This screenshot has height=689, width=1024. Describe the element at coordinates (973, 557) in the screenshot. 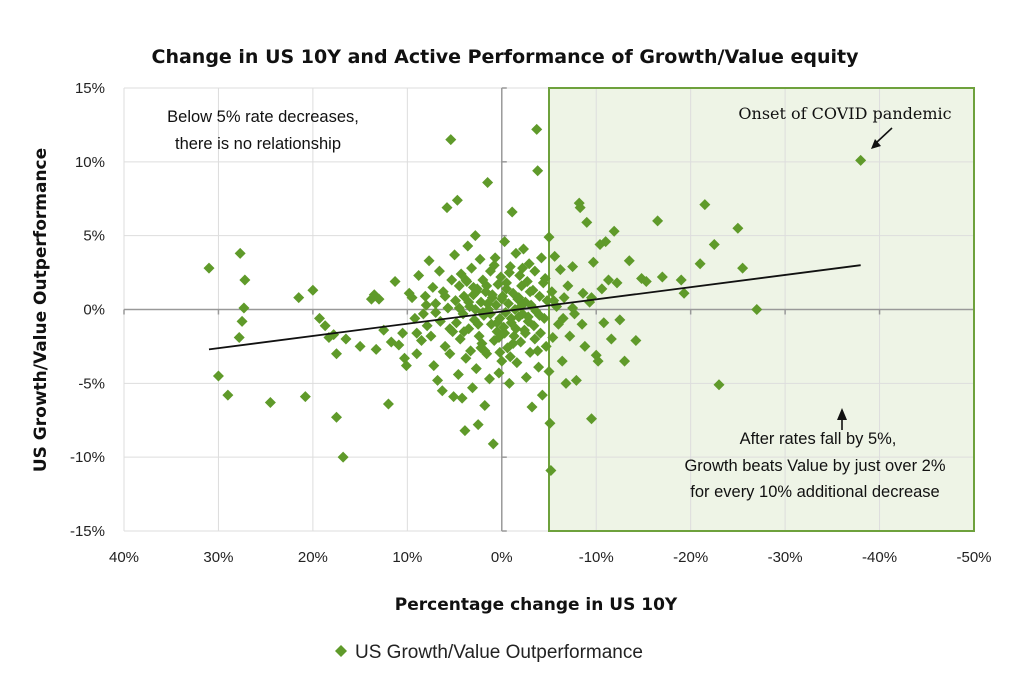

I see `x-tick-label: -50%` at that location.